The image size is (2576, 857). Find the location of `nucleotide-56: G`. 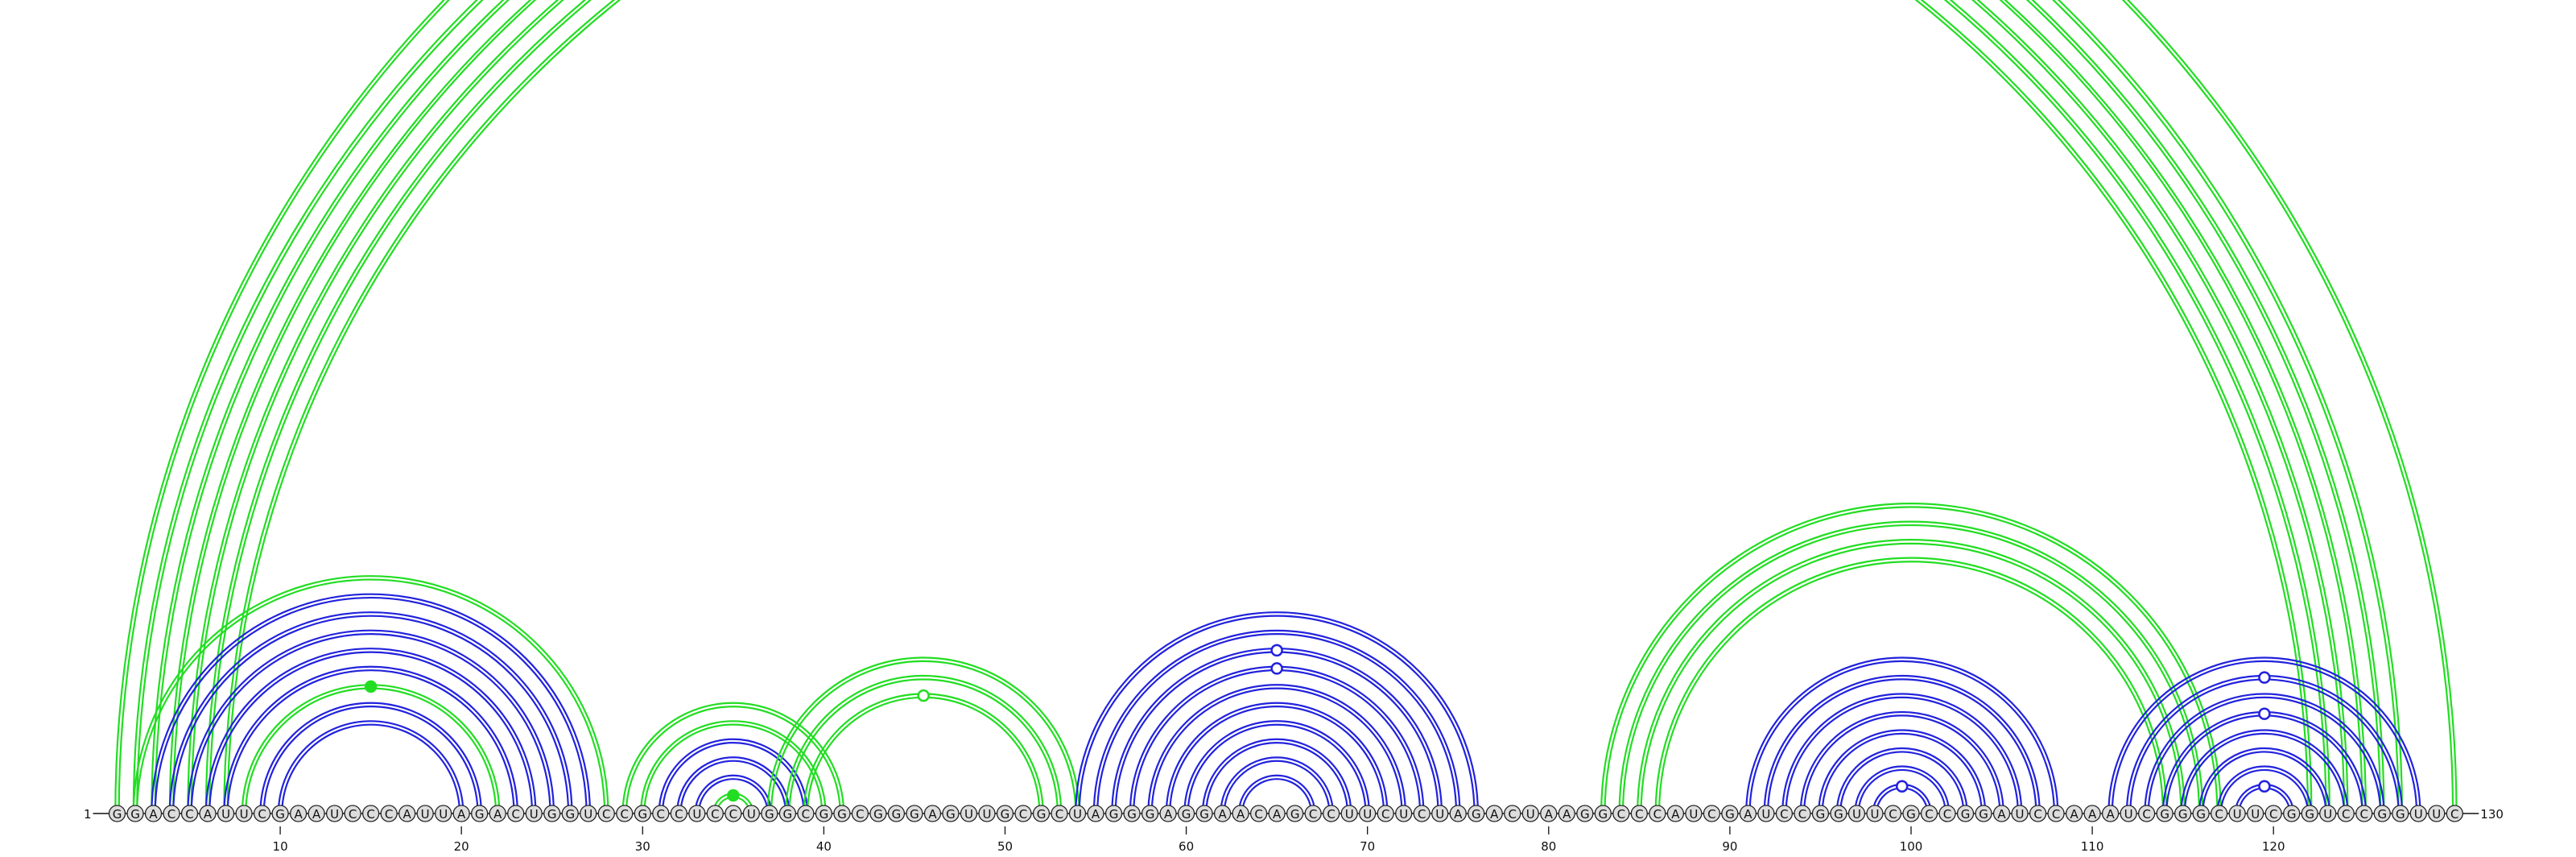

nucleotide-56: G is located at coordinates (1113, 813).